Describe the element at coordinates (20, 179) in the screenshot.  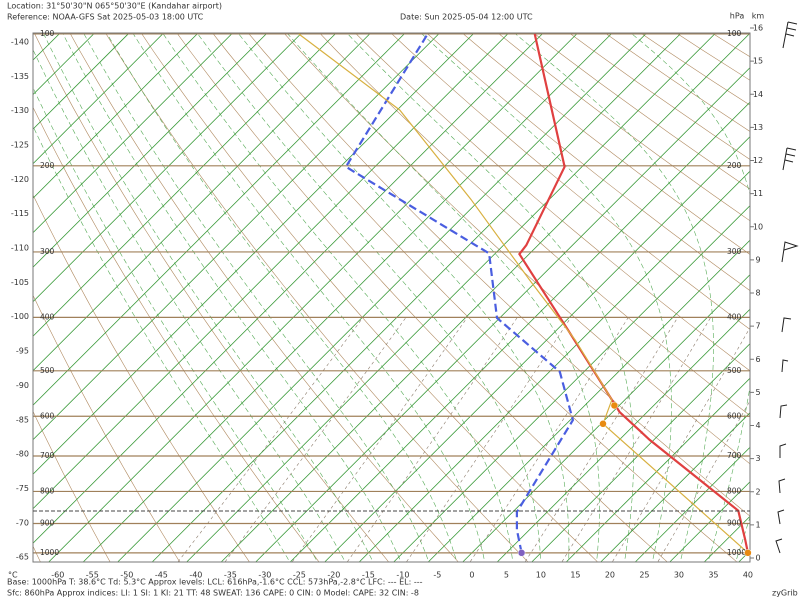
I see `isotherm-label: -120` at that location.